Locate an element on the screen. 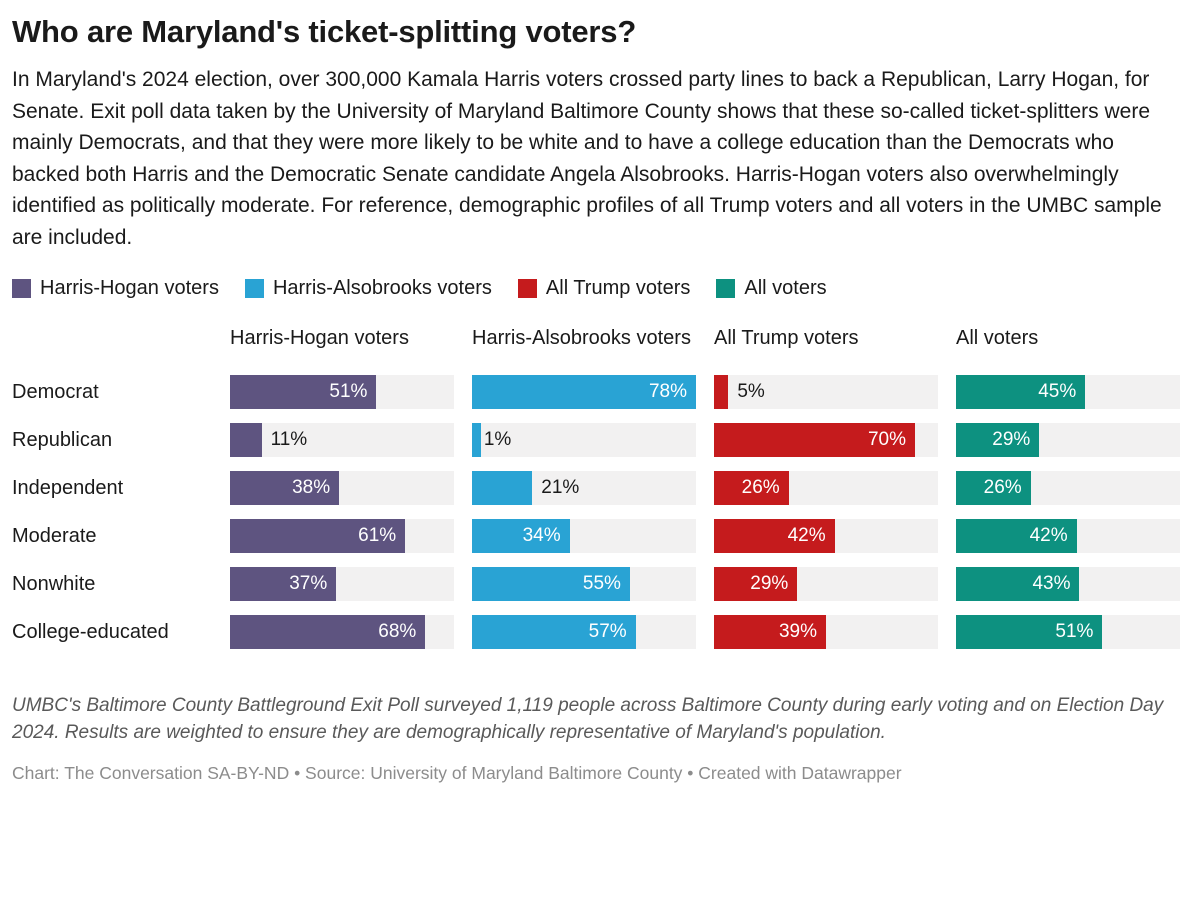 Image resolution: width=1200 pixels, height=899 pixels. bar-fill: 61% is located at coordinates (318, 536).